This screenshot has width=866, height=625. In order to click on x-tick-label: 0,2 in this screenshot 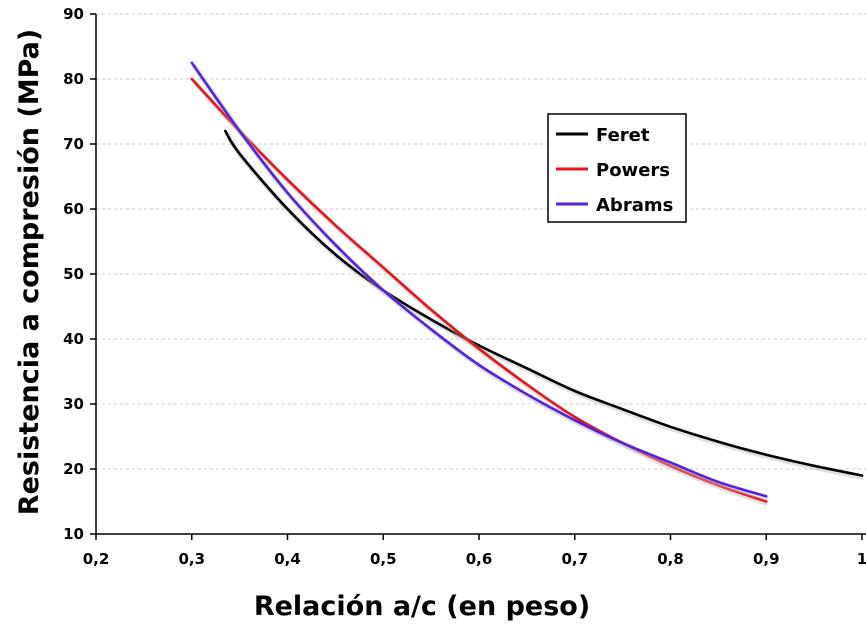, I will do `click(96, 559)`.